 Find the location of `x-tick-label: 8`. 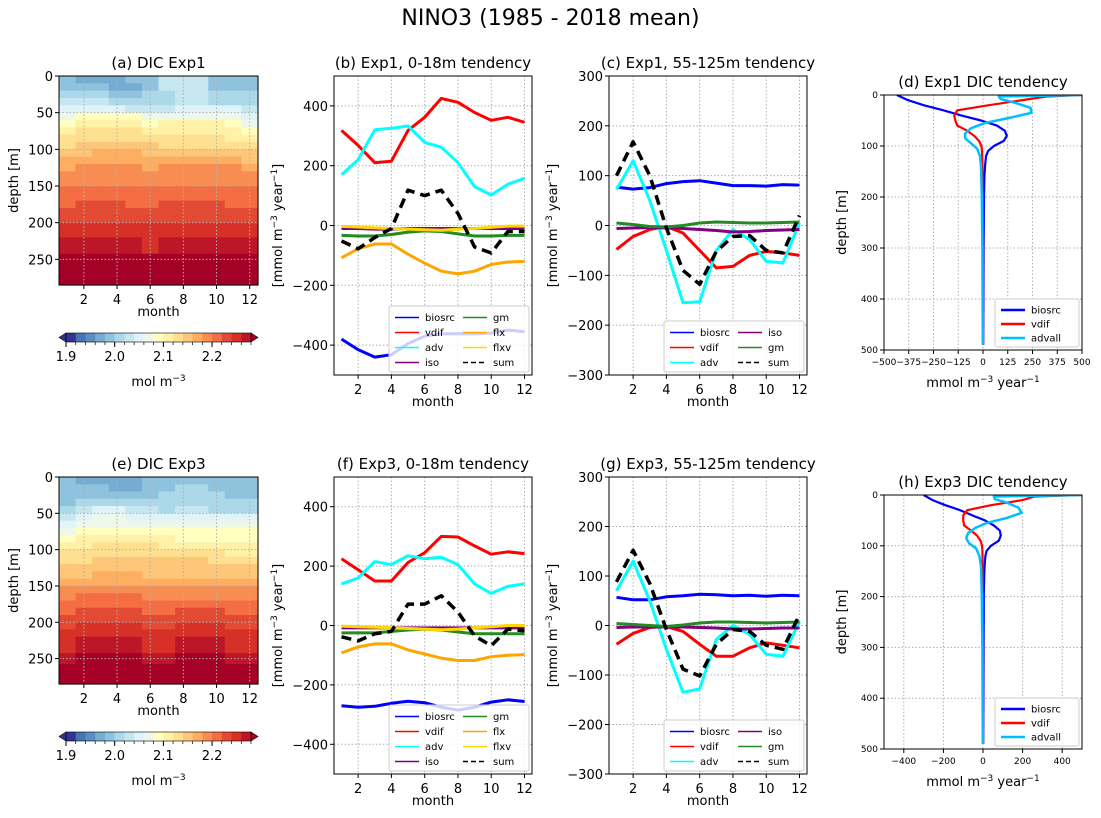

x-tick-label: 8 is located at coordinates (458, 390).